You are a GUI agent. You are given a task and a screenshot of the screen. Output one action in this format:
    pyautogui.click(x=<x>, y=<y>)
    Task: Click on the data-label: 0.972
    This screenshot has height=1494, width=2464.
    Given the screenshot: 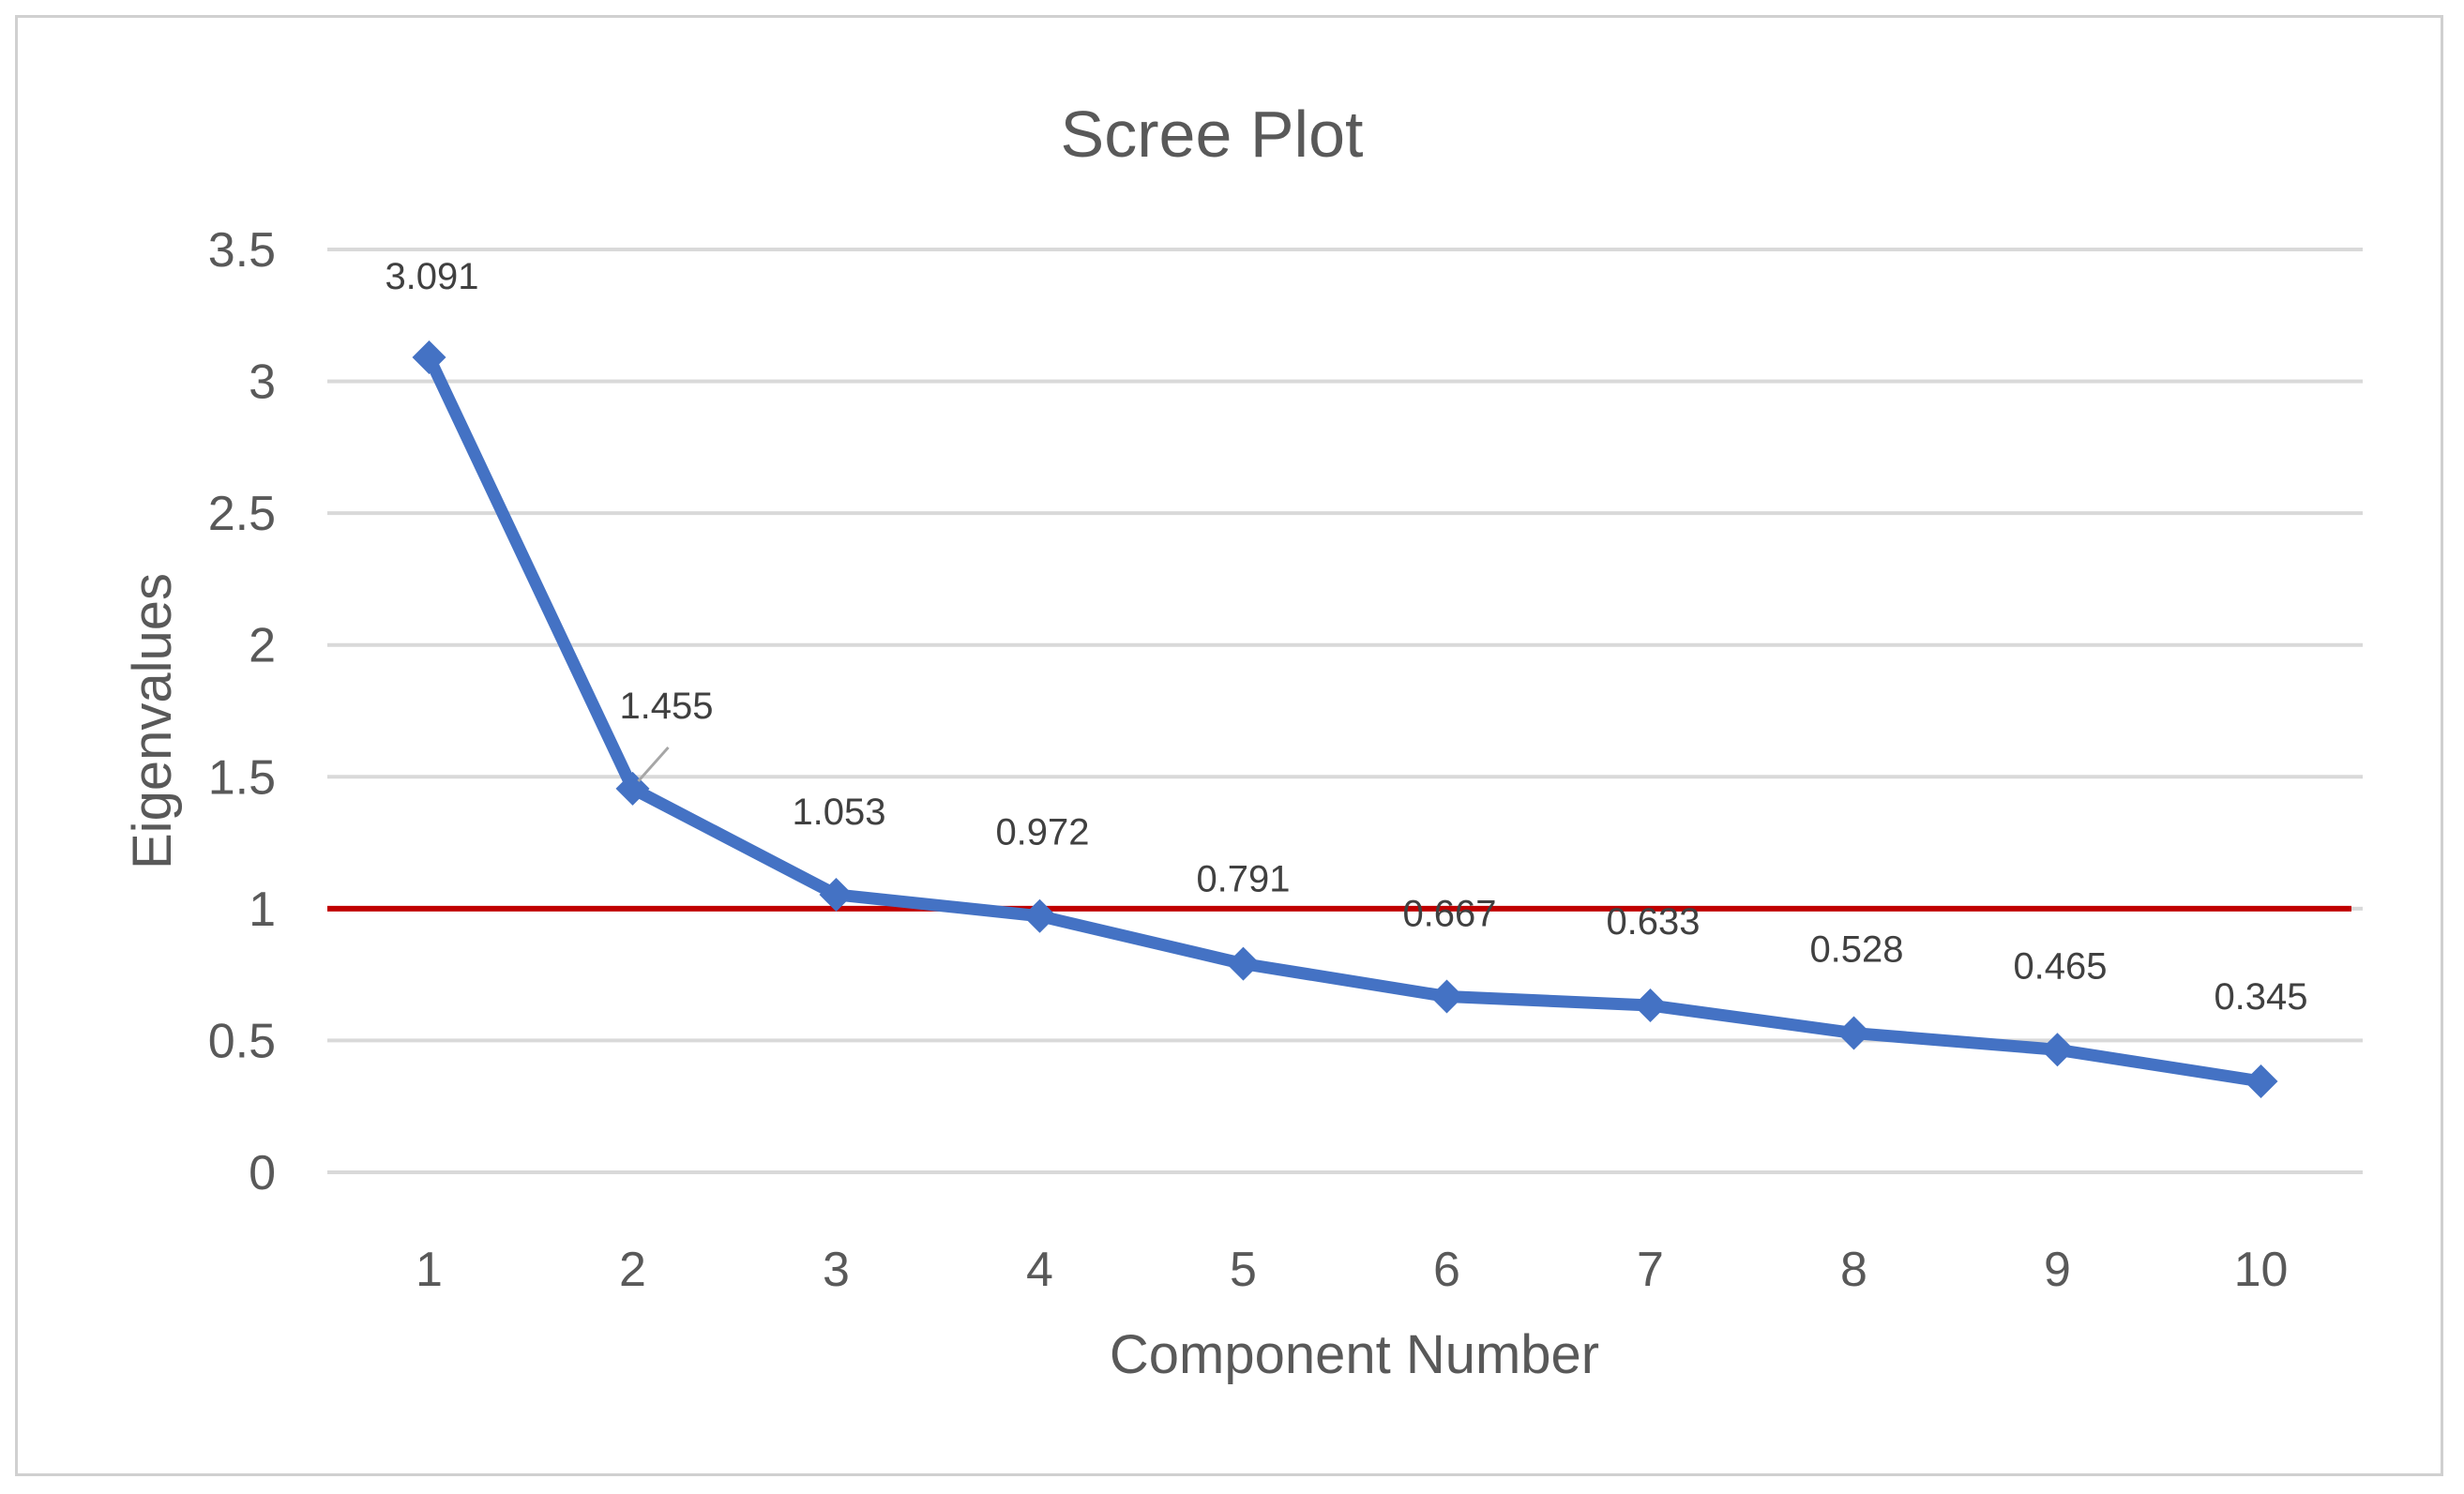 What is the action you would take?
    pyautogui.click(x=1042, y=832)
    